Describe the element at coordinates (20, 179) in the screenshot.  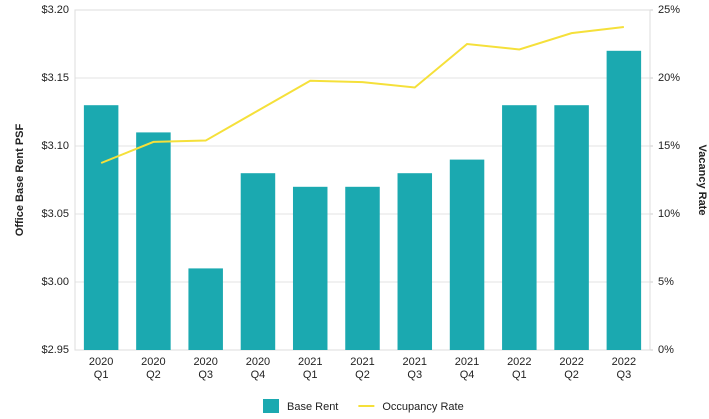
I see `y-axis-title: Office Base Rent PSF` at that location.